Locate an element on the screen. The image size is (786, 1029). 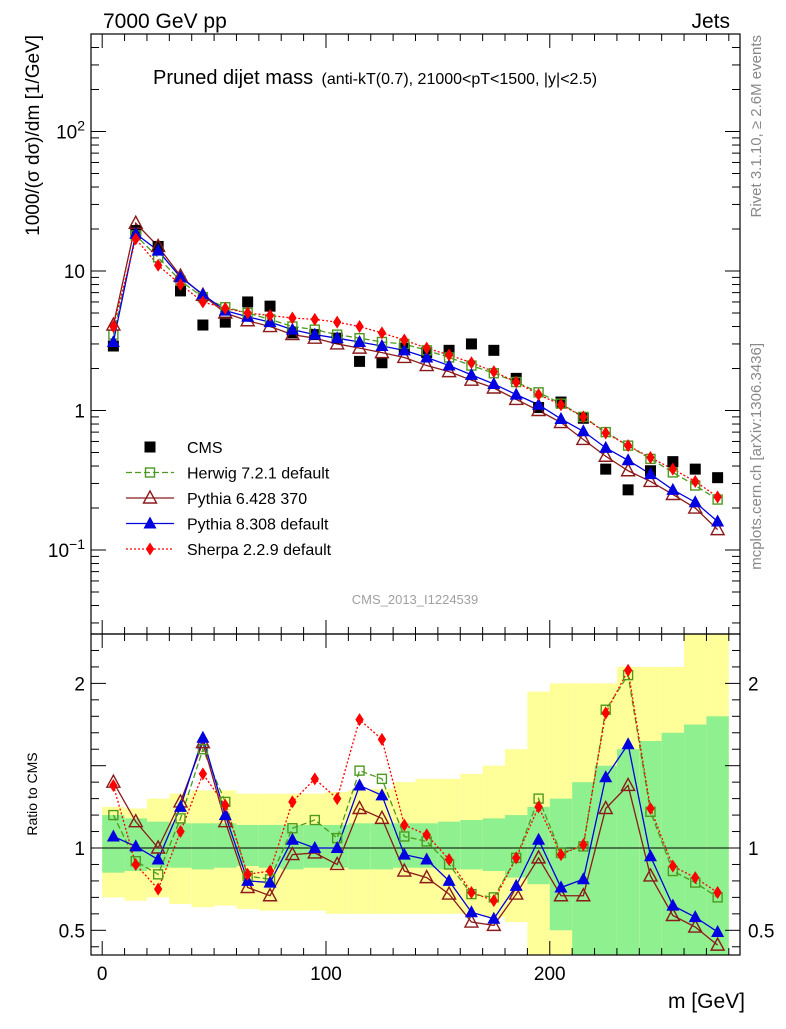
legend-marker-cms is located at coordinates (150, 447).